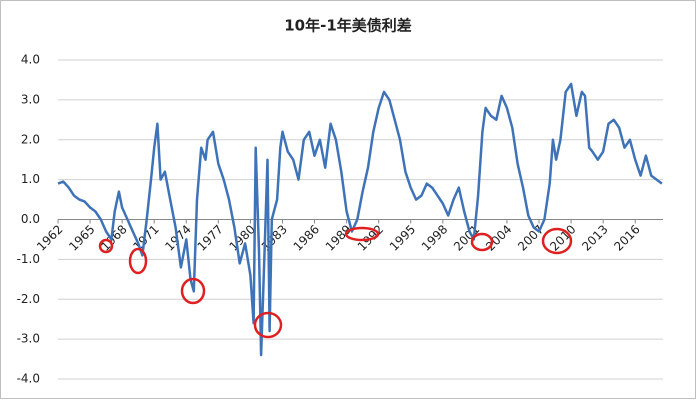 The image size is (696, 405). I want to click on y-tick-label: 2.0, so click(30, 139).